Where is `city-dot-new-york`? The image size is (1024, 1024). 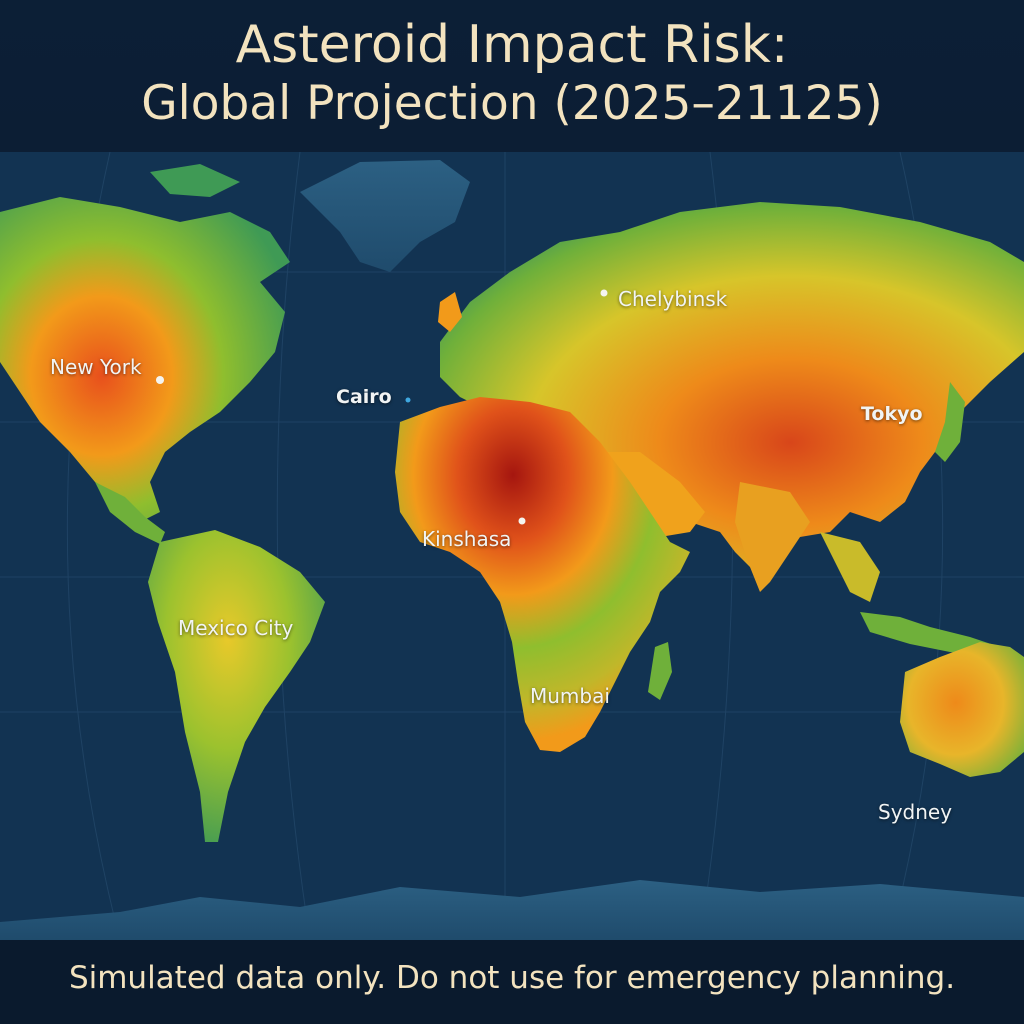
city-dot-new-york is located at coordinates (160, 380).